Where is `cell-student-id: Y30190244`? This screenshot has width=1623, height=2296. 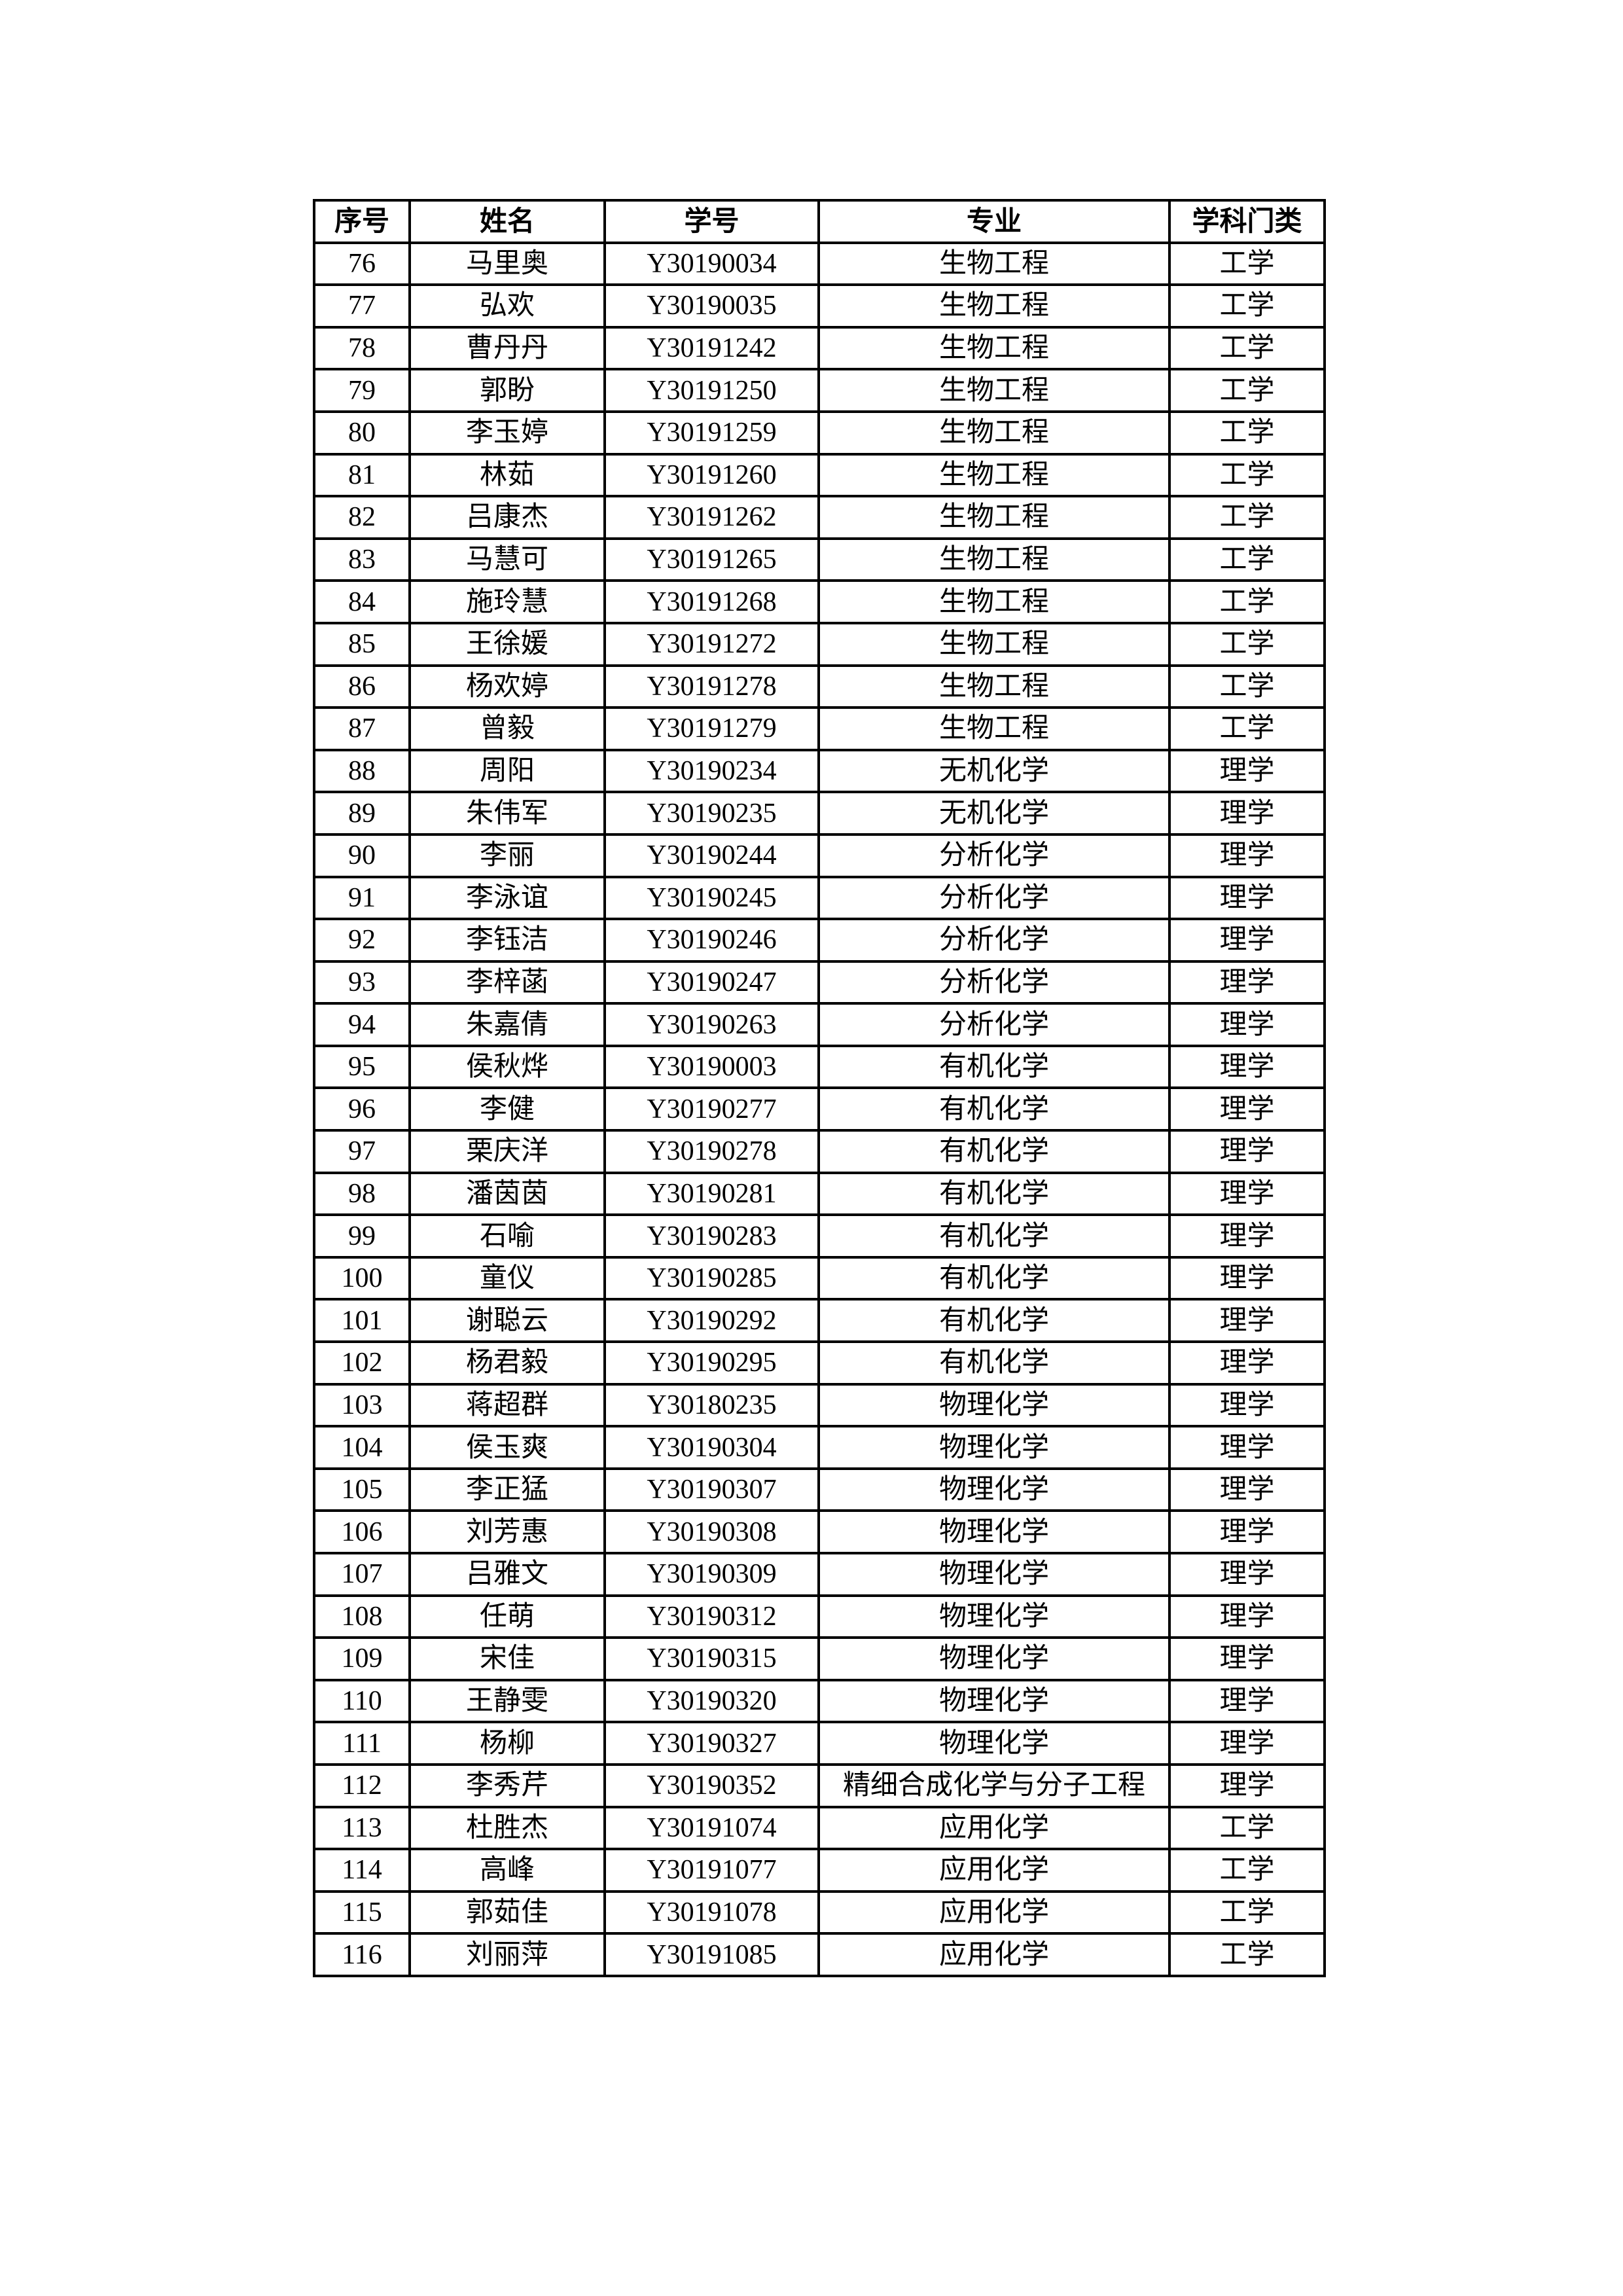 cell-student-id: Y30190244 is located at coordinates (711, 856).